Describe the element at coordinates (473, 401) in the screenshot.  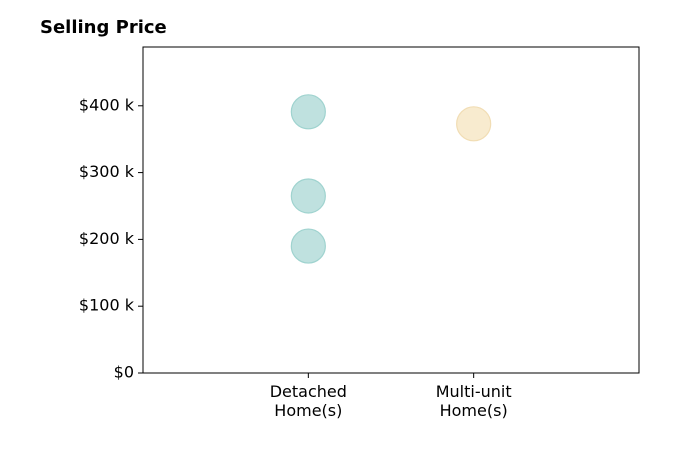
I see `x-tick-label: Multi-unit Home(s)` at that location.